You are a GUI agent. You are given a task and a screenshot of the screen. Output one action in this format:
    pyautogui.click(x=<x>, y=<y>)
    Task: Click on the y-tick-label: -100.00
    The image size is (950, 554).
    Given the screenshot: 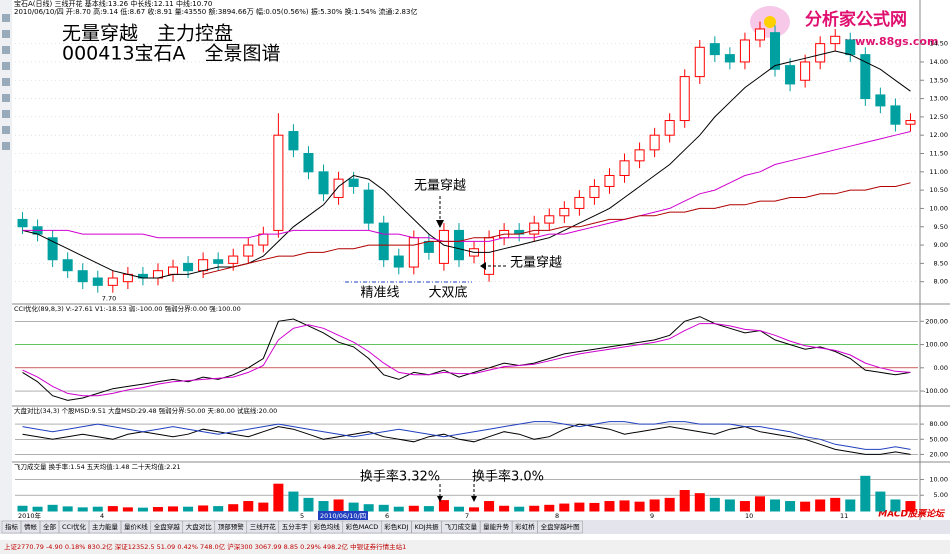 What is the action you would take?
    pyautogui.click(x=935, y=391)
    